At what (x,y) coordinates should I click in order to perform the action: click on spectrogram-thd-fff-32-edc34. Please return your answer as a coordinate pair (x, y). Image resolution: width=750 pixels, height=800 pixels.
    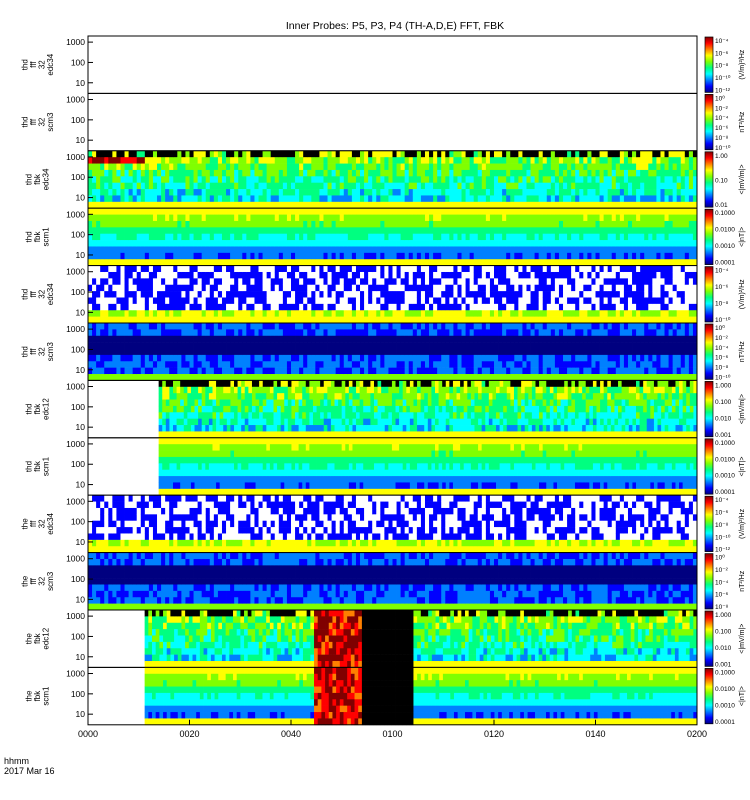
    Looking at the image, I should click on (393, 294).